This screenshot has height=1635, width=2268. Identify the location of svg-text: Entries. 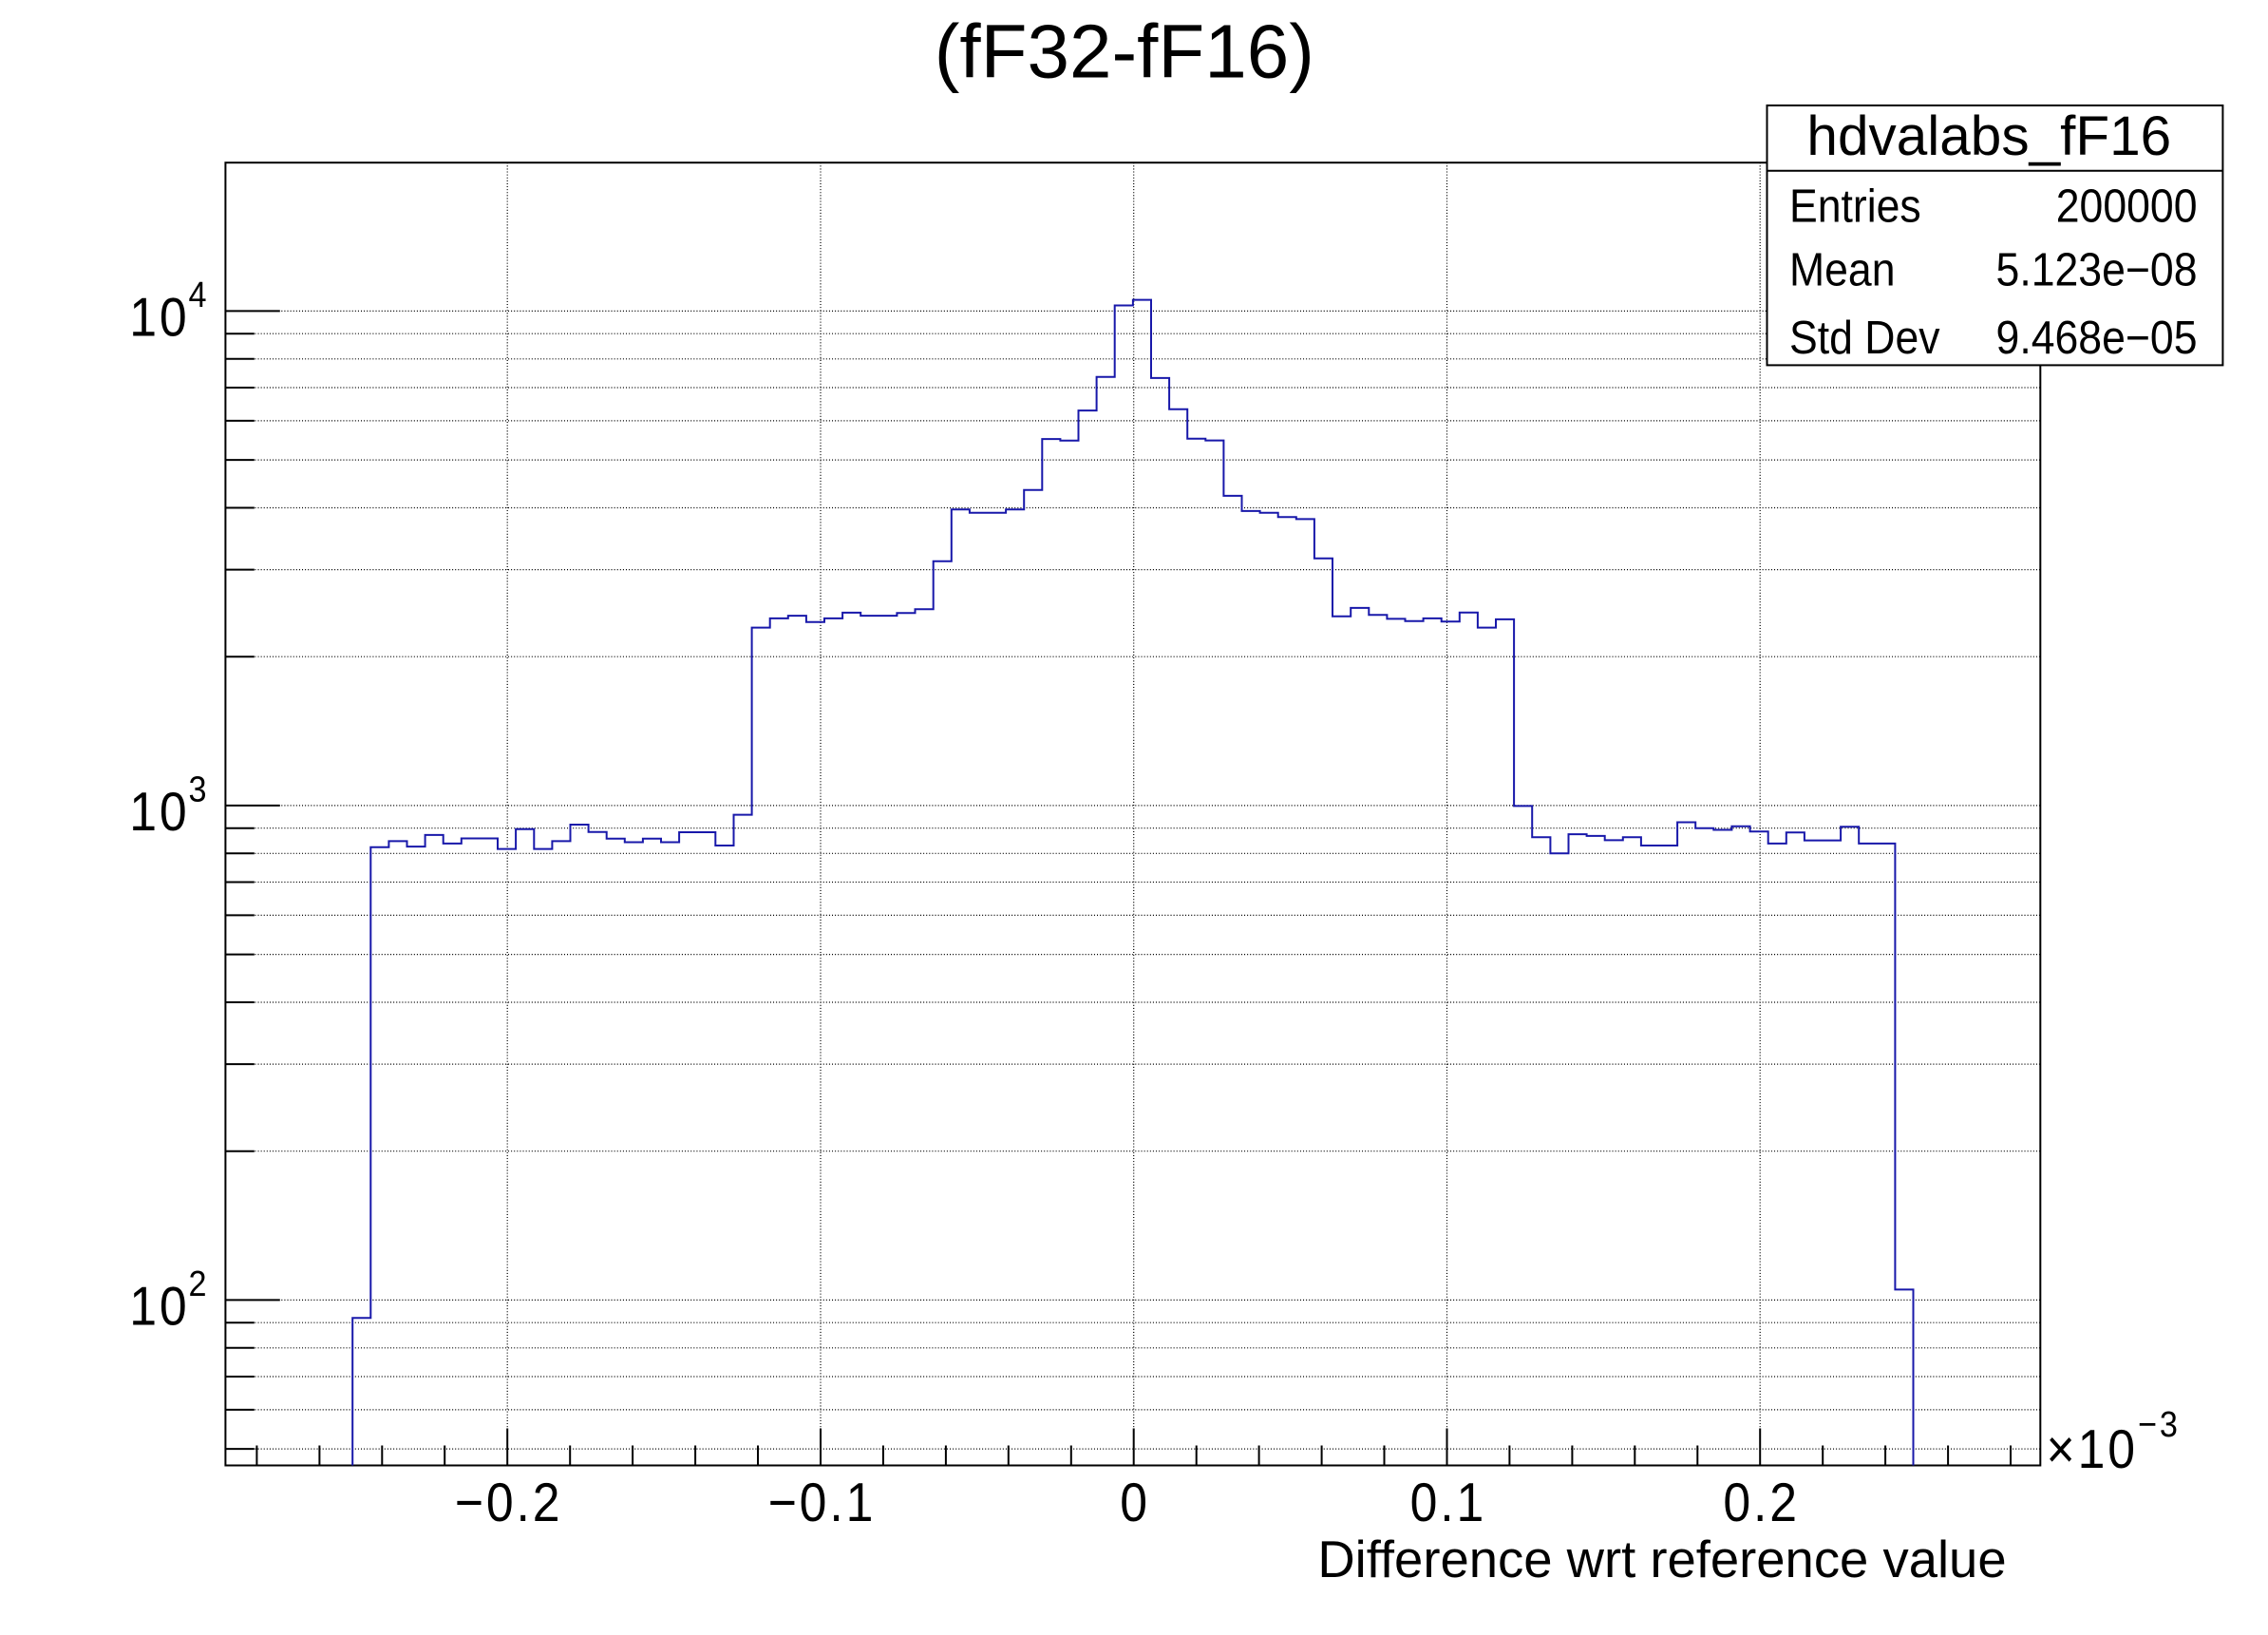
(1855, 205).